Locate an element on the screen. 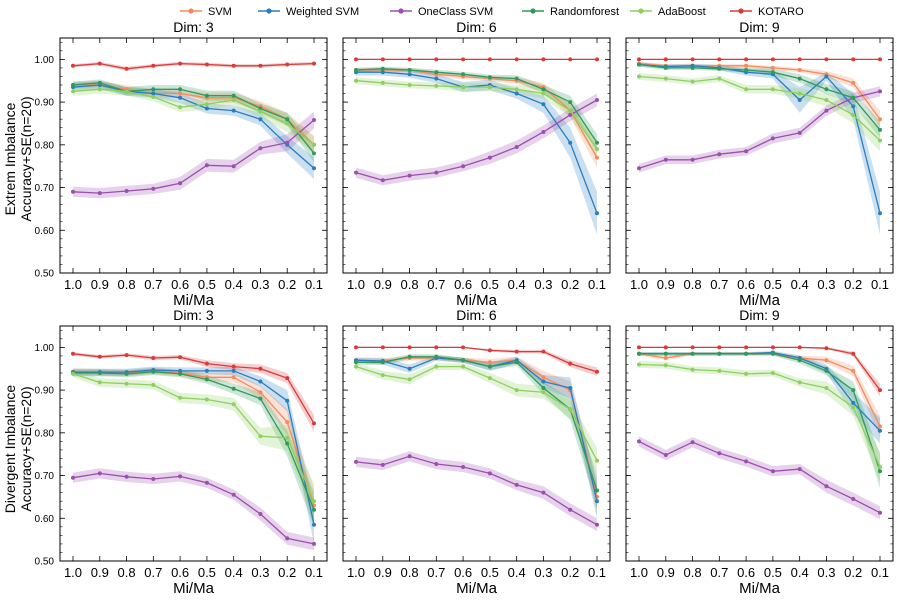 The height and width of the screenshot is (602, 897). panel-title: Dim: 6 is located at coordinates (476, 315).